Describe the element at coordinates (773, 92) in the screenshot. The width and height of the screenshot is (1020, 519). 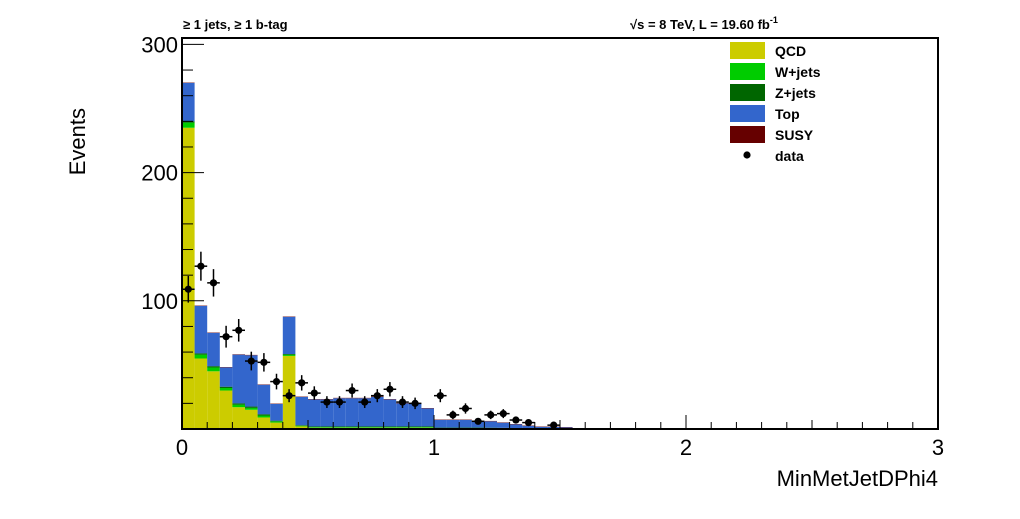
I see `legend-entry-z-jets: Z+jets` at that location.